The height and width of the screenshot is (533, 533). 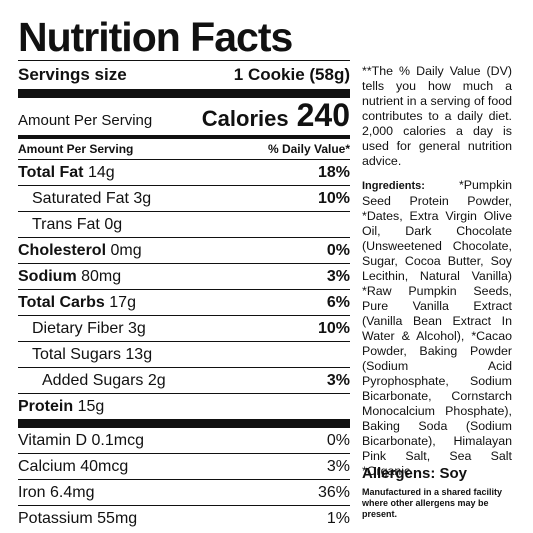 I want to click on vitamin-label: Iron 6.4mg, so click(x=56, y=492).